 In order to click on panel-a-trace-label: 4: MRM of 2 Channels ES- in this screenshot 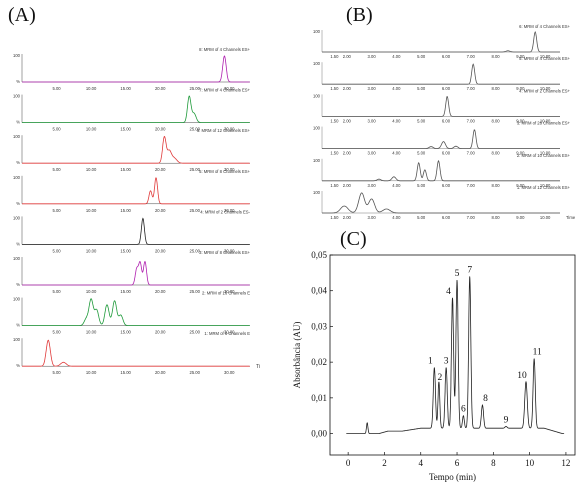, I will do `click(225, 211)`.